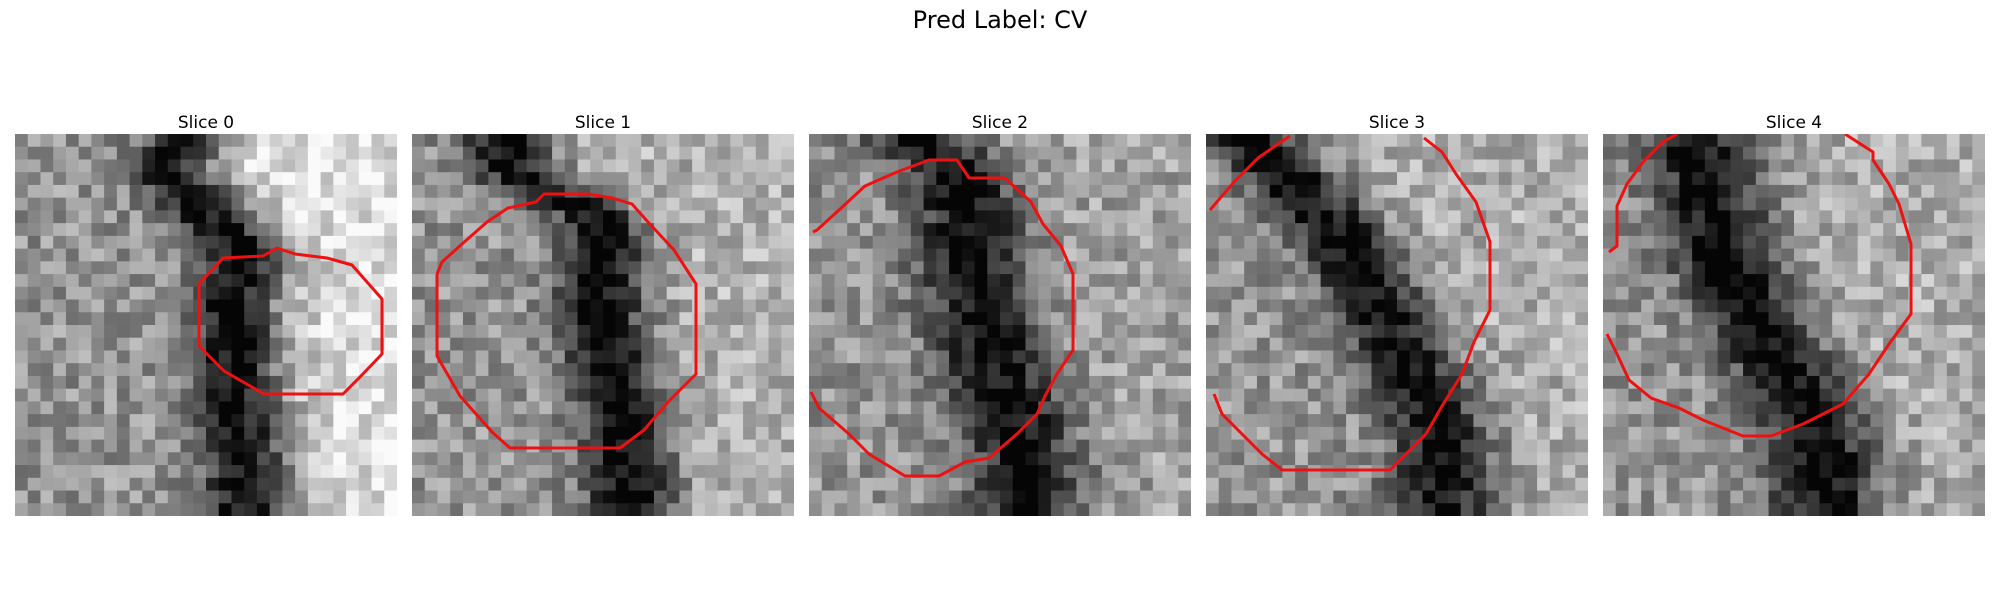 This screenshot has width=2000, height=600. I want to click on slice-panel-3: Slice 3, so click(1397, 314).